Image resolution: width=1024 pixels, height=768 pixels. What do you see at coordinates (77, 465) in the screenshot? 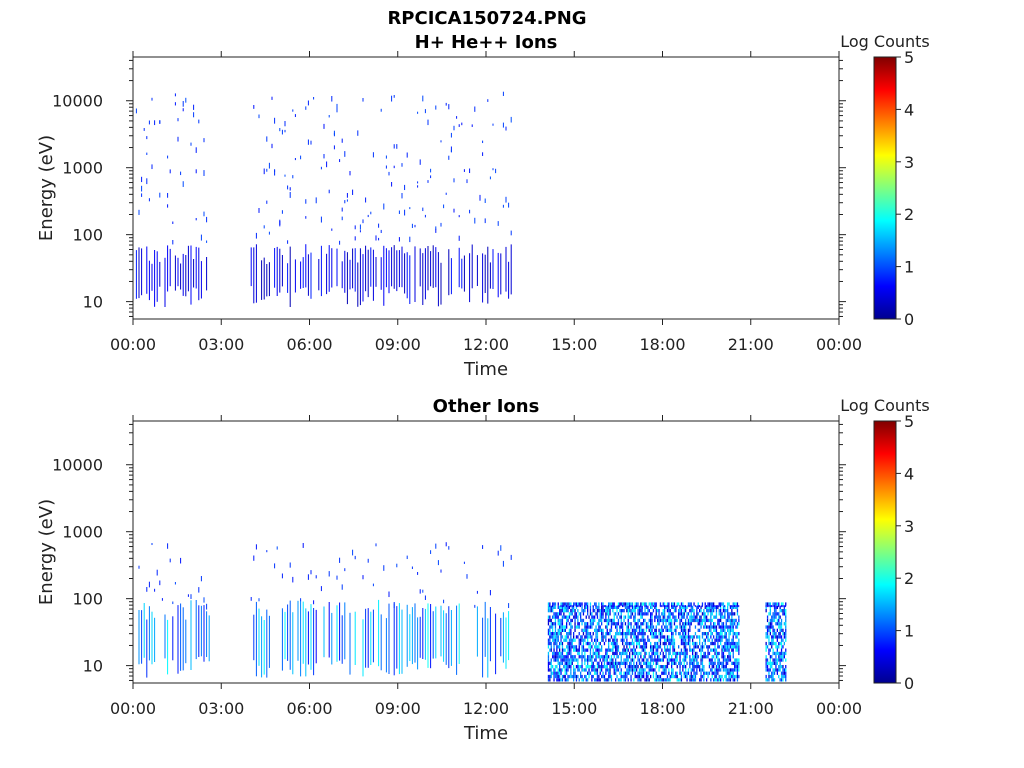
I see `y-tick-label: 10000` at bounding box center [77, 465].